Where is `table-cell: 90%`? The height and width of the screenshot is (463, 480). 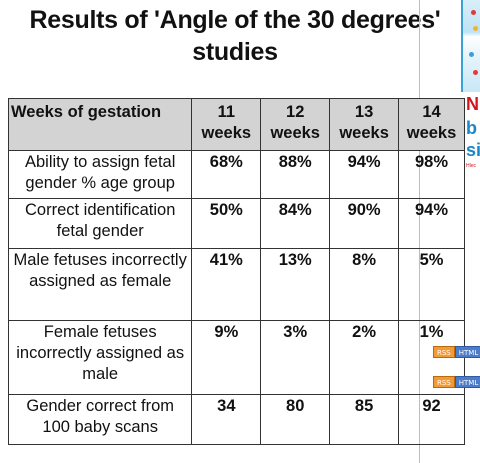 table-cell: 90% is located at coordinates (364, 223).